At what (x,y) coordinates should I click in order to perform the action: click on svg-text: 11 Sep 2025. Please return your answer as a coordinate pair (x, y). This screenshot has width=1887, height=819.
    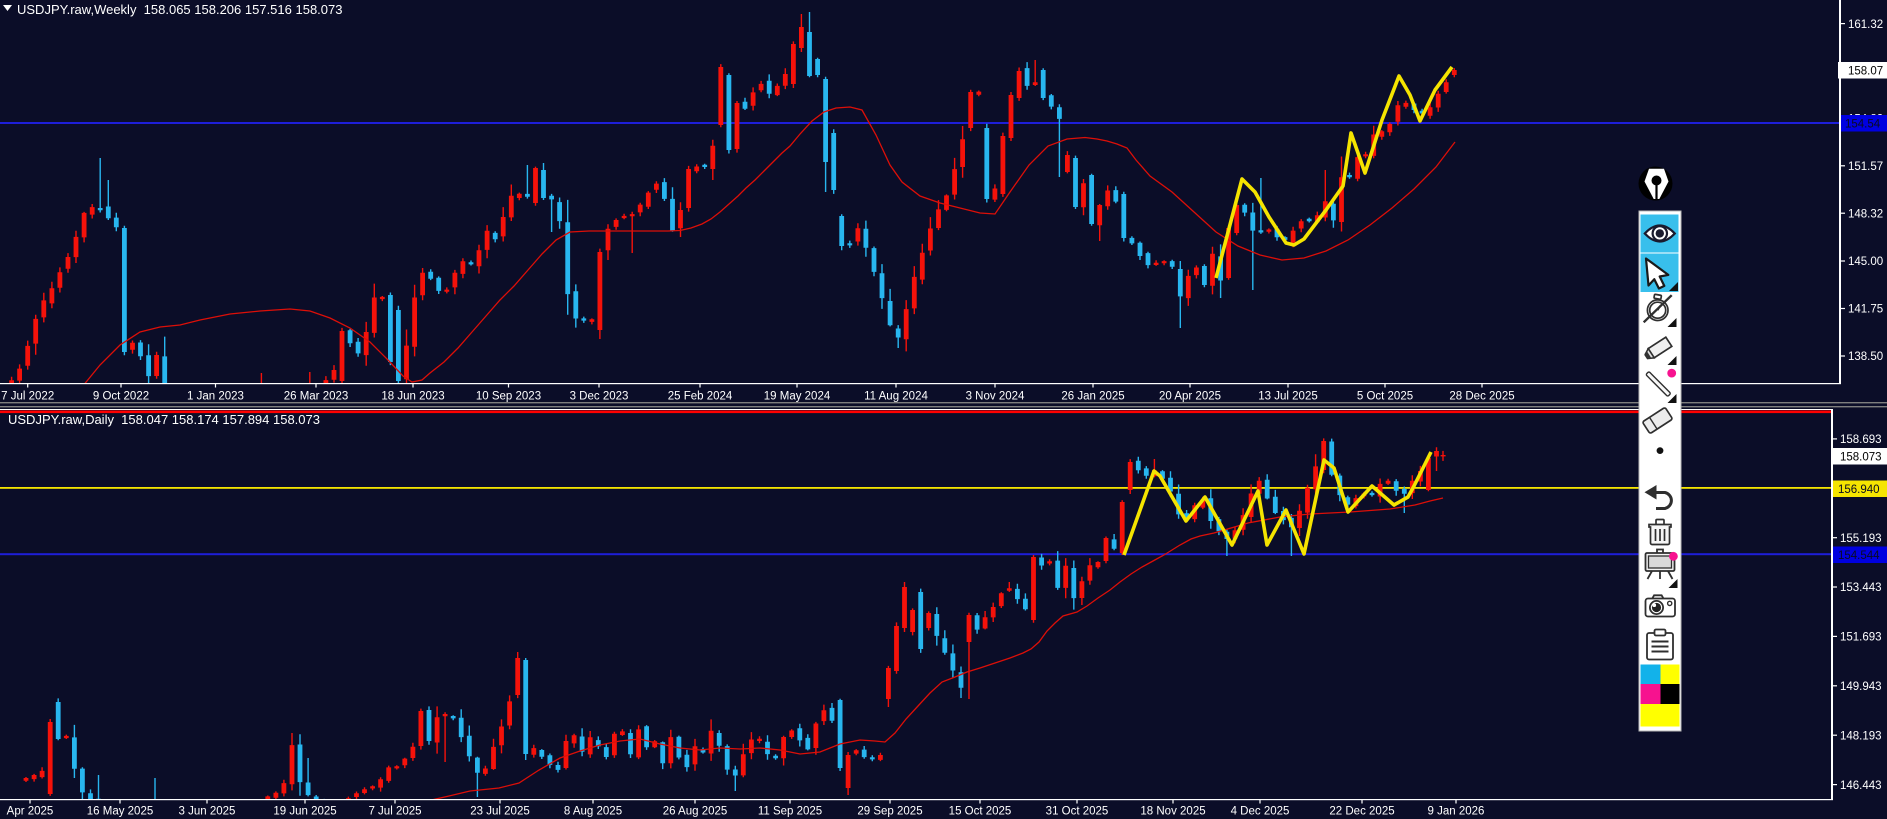
    Looking at the image, I should click on (790, 812).